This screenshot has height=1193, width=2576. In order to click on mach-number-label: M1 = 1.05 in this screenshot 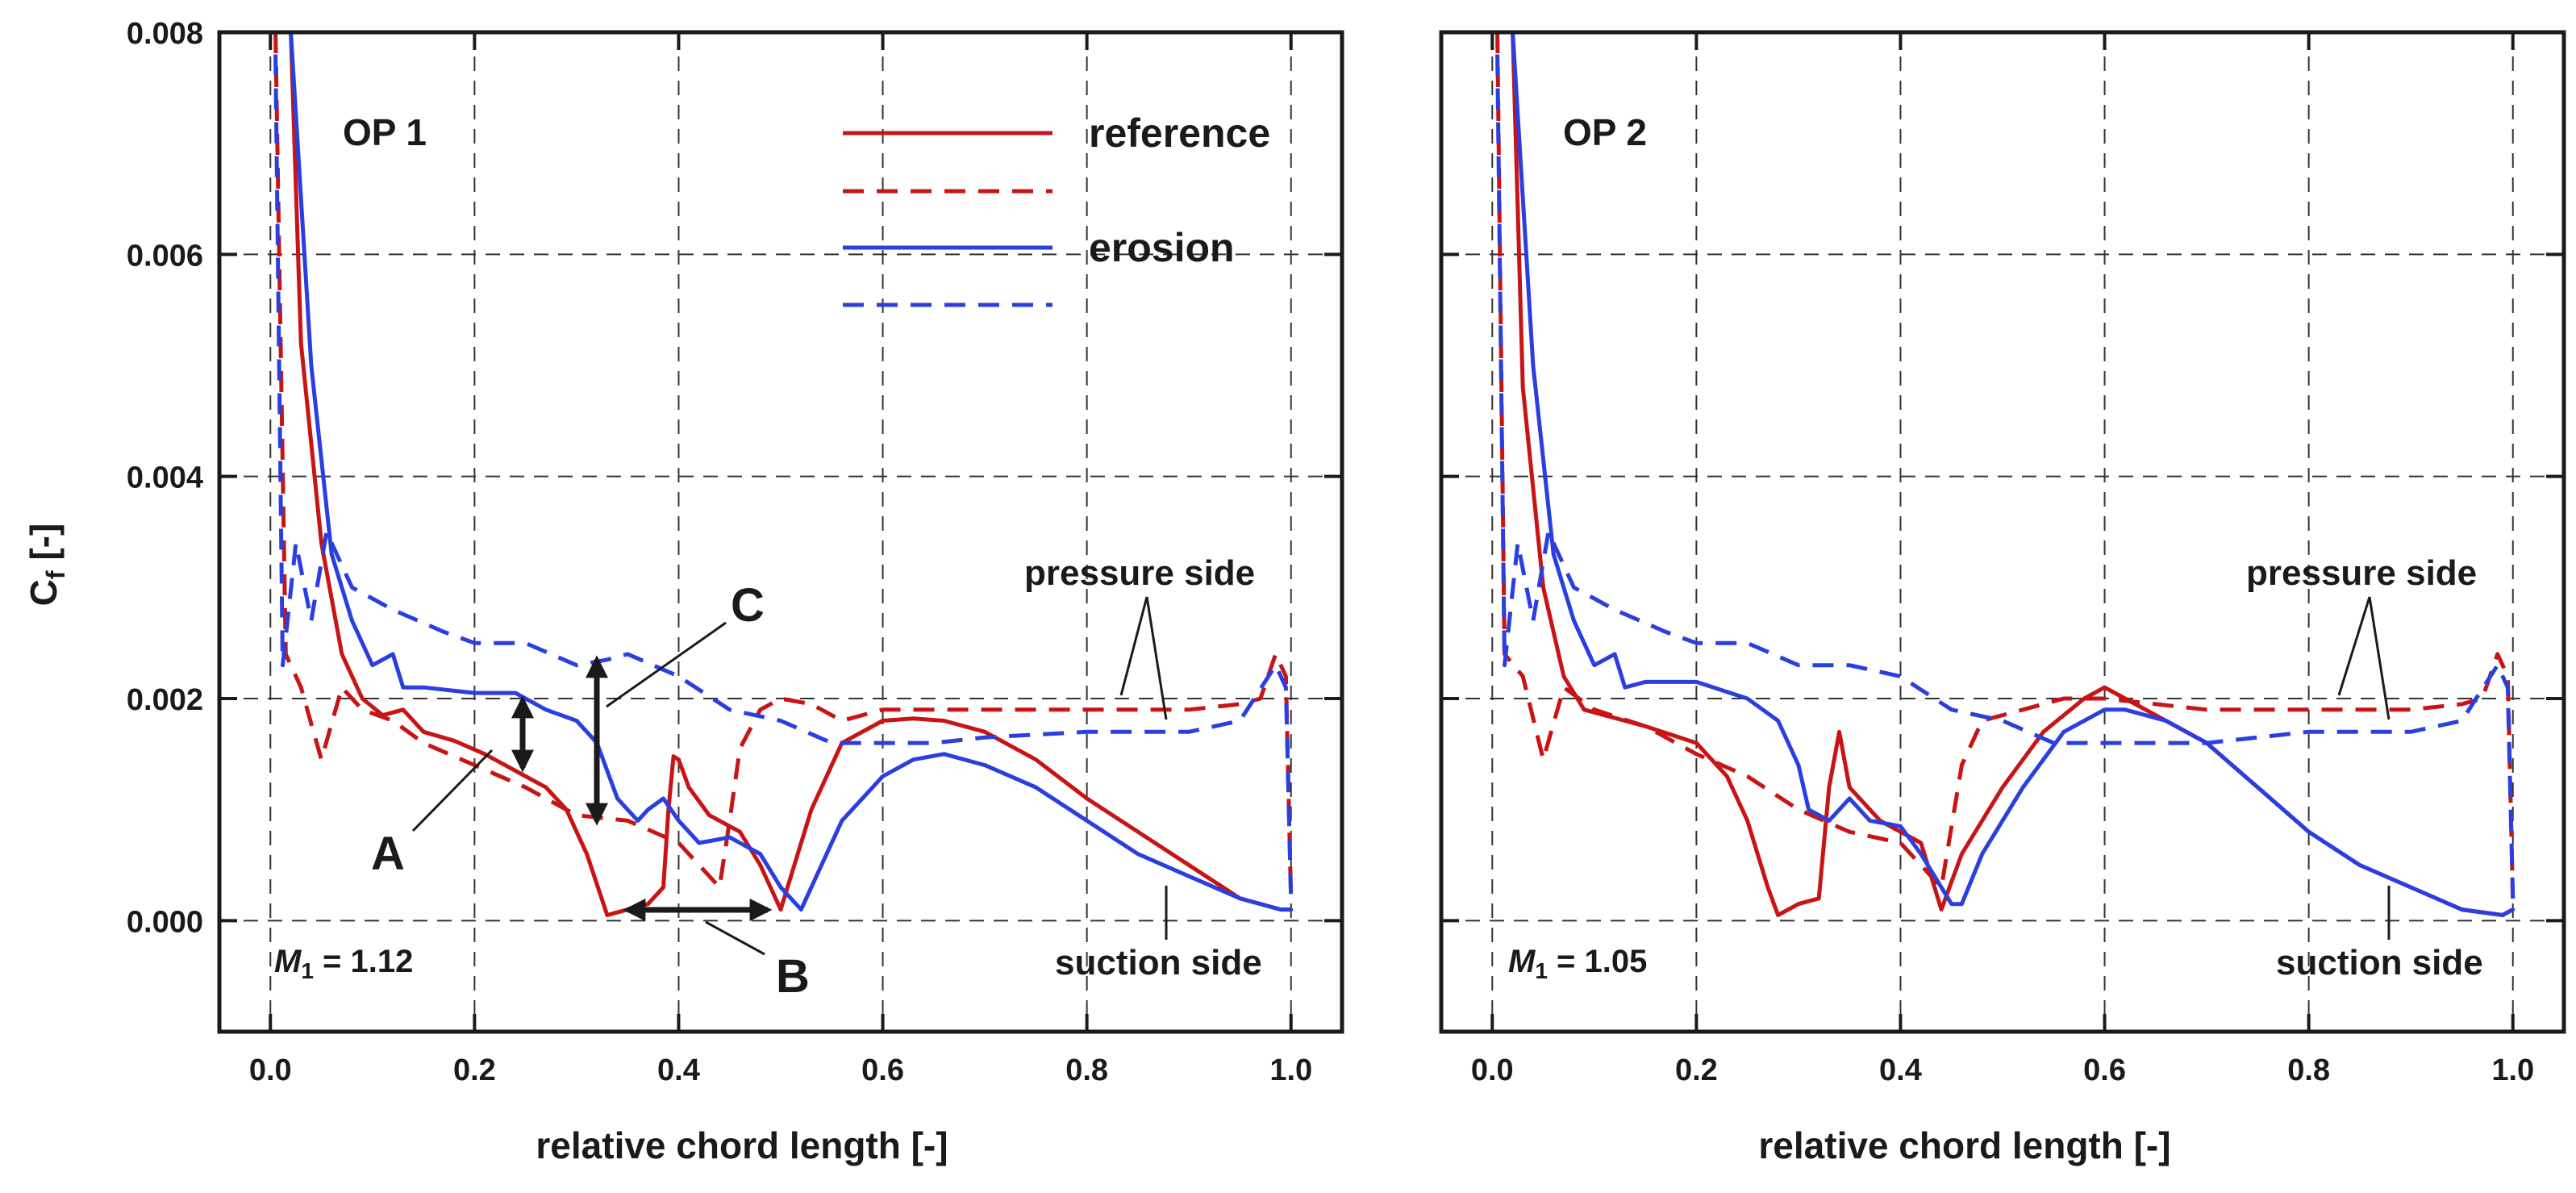, I will do `click(1577, 963)`.